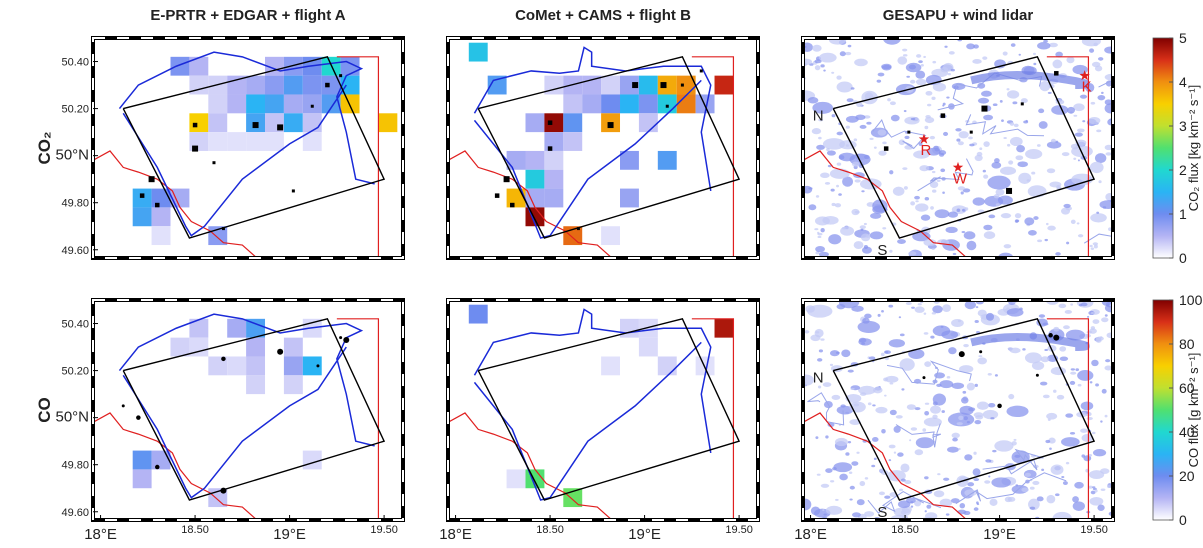 The height and width of the screenshot is (548, 1203). Describe the element at coordinates (550, 530) in the screenshot. I see `x-tick-label: 18.50` at that location.